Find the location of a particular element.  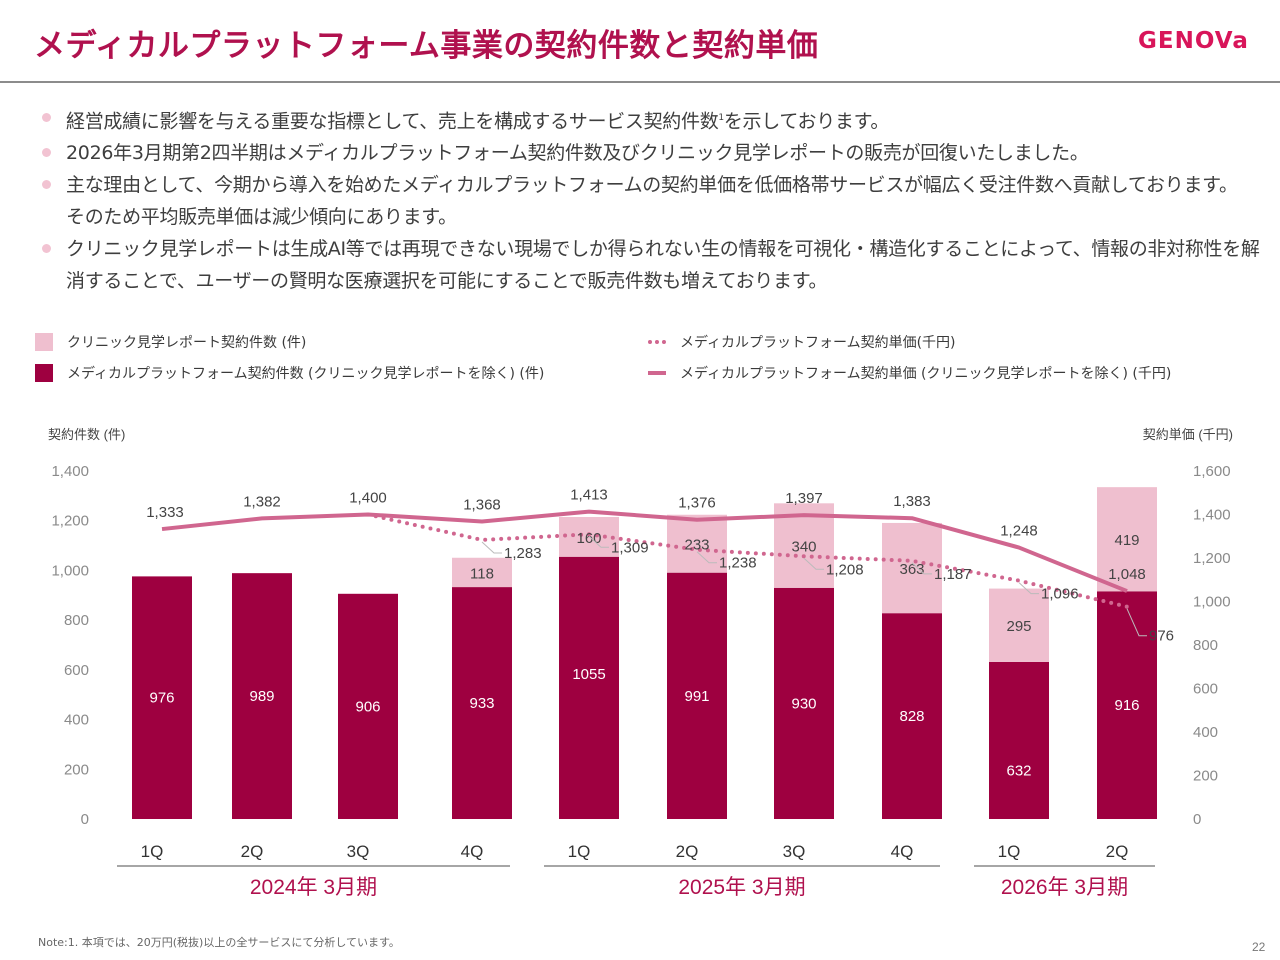

y-tick-right: 1,600 is located at coordinates (1212, 471).